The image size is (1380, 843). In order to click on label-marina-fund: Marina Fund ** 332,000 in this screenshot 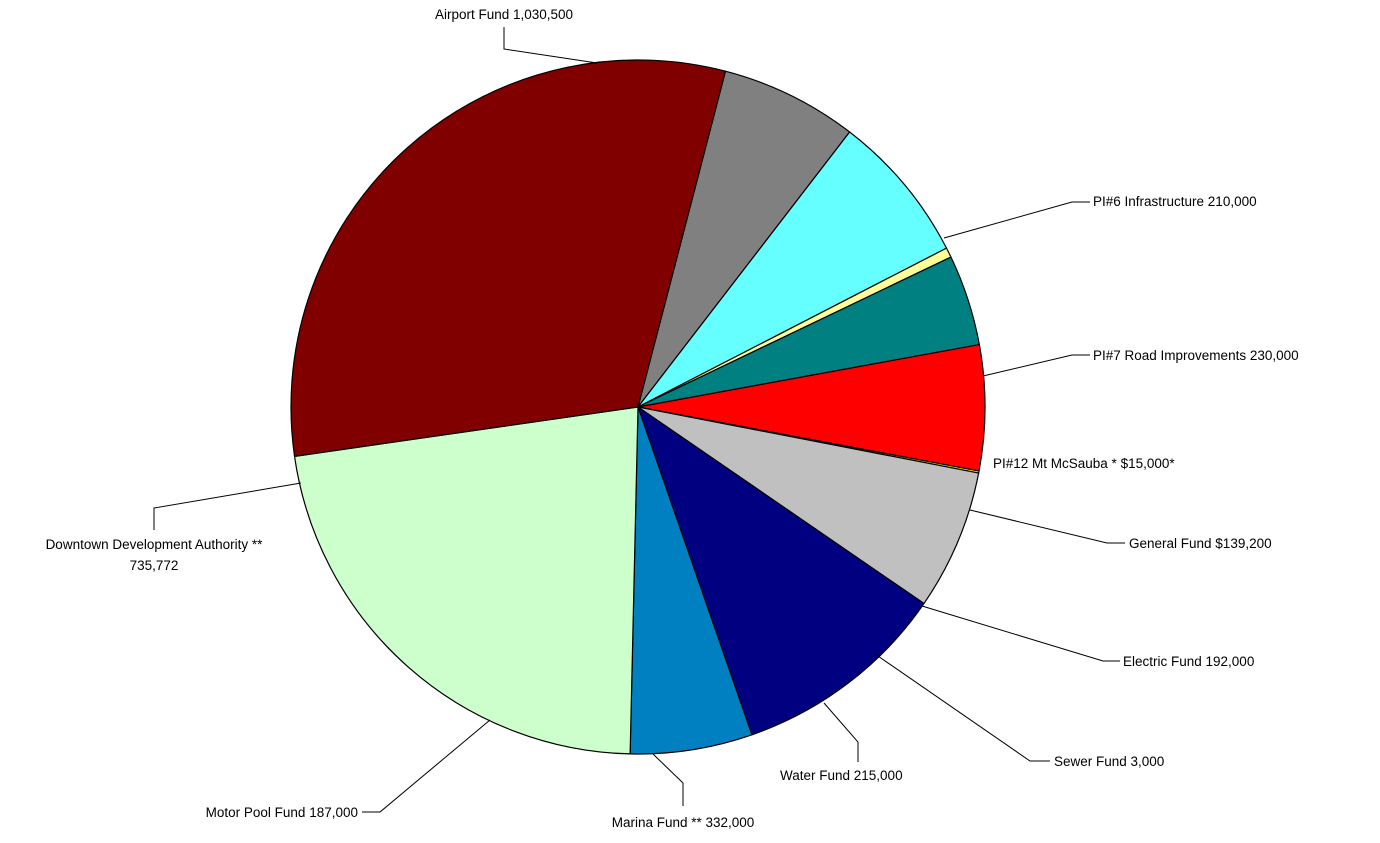, I will do `click(683, 822)`.